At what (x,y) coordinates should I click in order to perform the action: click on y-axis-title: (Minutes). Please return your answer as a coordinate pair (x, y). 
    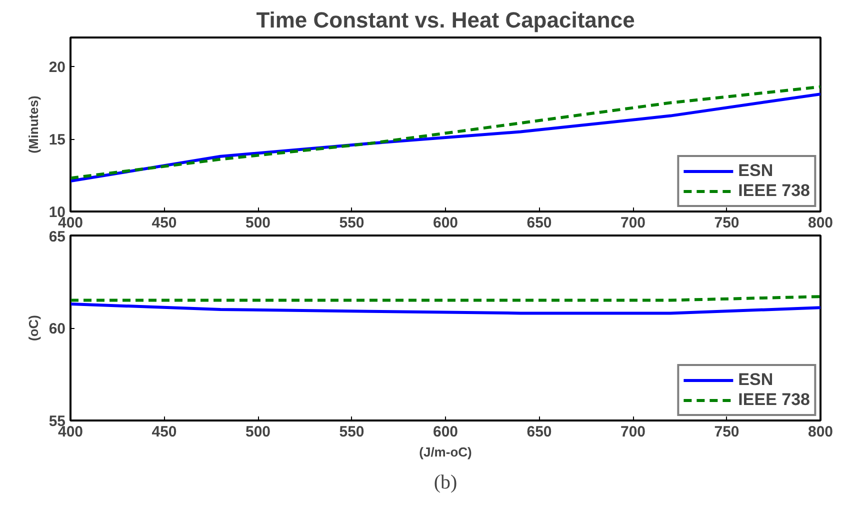
    Looking at the image, I should click on (33, 125).